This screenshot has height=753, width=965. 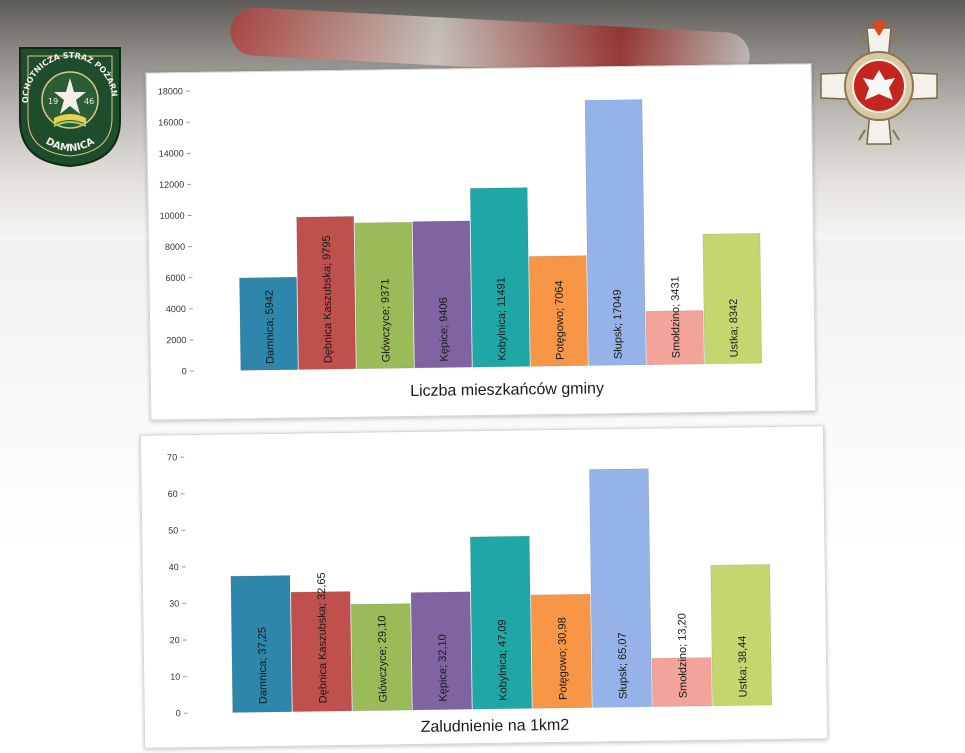 I want to click on bar-data-label: Dębnica Kaszubska; 32,65, so click(x=323, y=637).